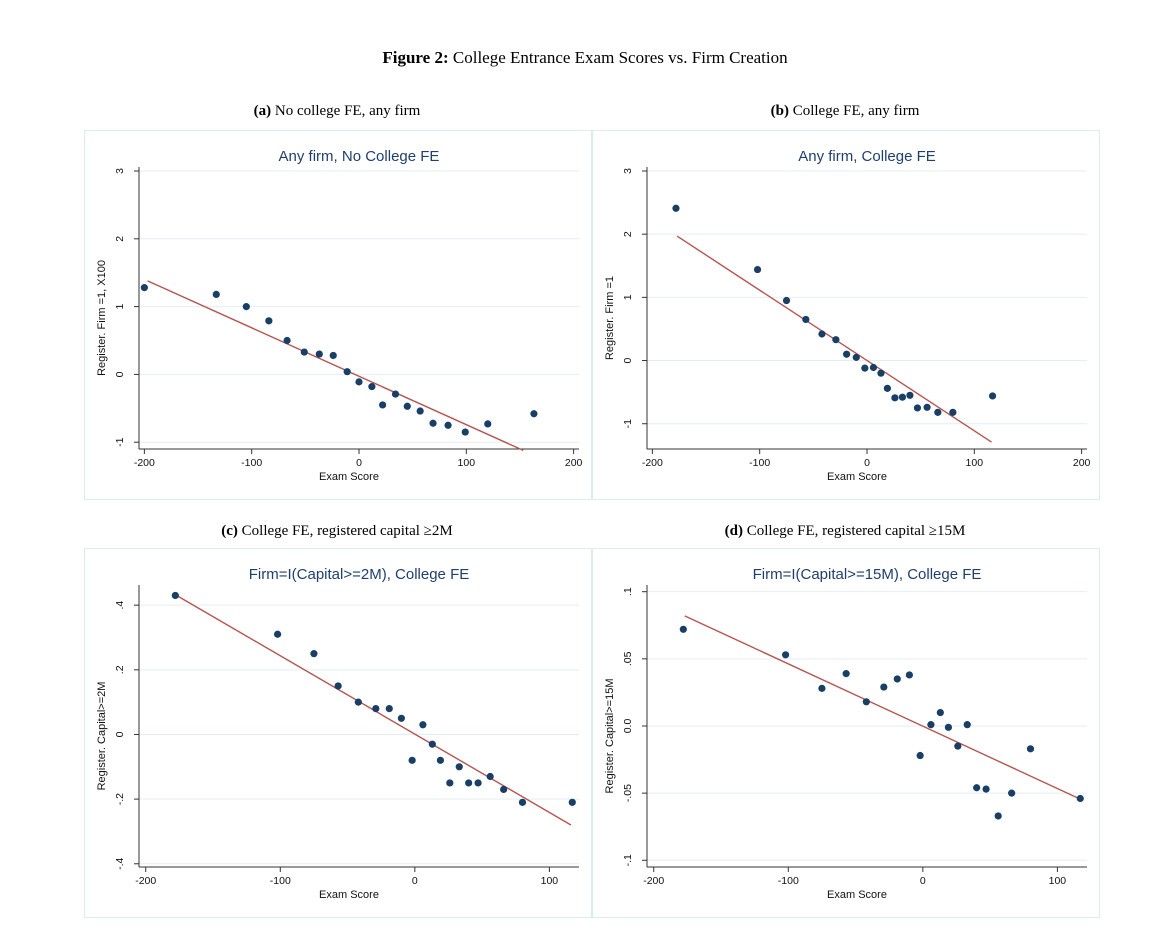 The width and height of the screenshot is (1170, 951). What do you see at coordinates (102, 318) in the screenshot?
I see `y-axis-label: Register. Firm =1, X100` at bounding box center [102, 318].